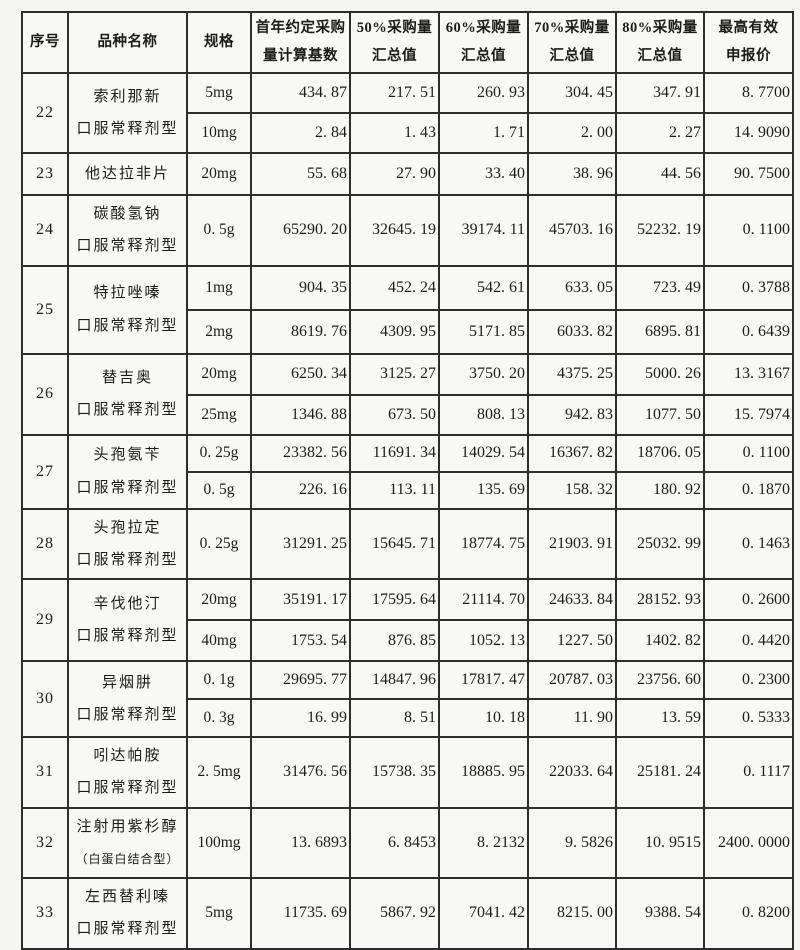 This screenshot has width=800, height=950. What do you see at coordinates (660, 133) in the screenshot?
I see `qty80-cell: 2. 27` at bounding box center [660, 133].